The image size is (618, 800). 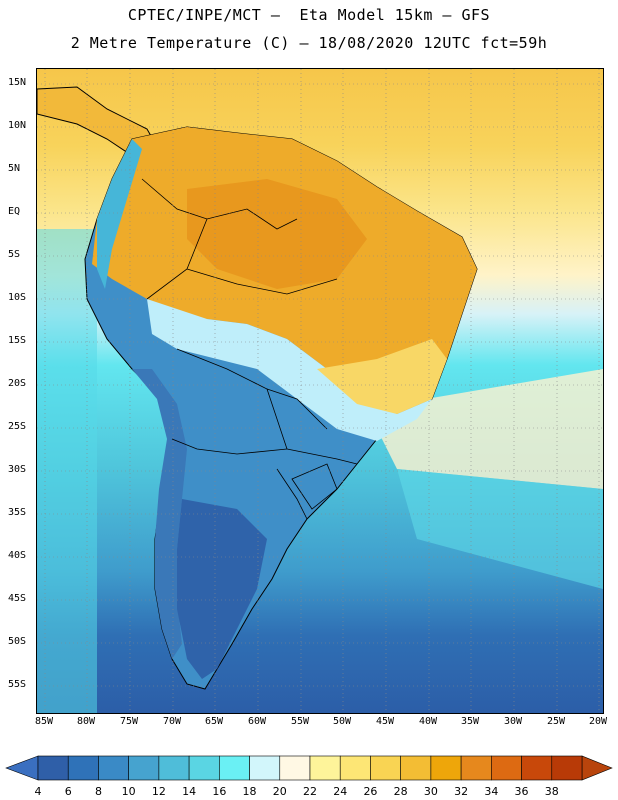 I want to click on colorbar-label: 10, so click(x=128, y=791).